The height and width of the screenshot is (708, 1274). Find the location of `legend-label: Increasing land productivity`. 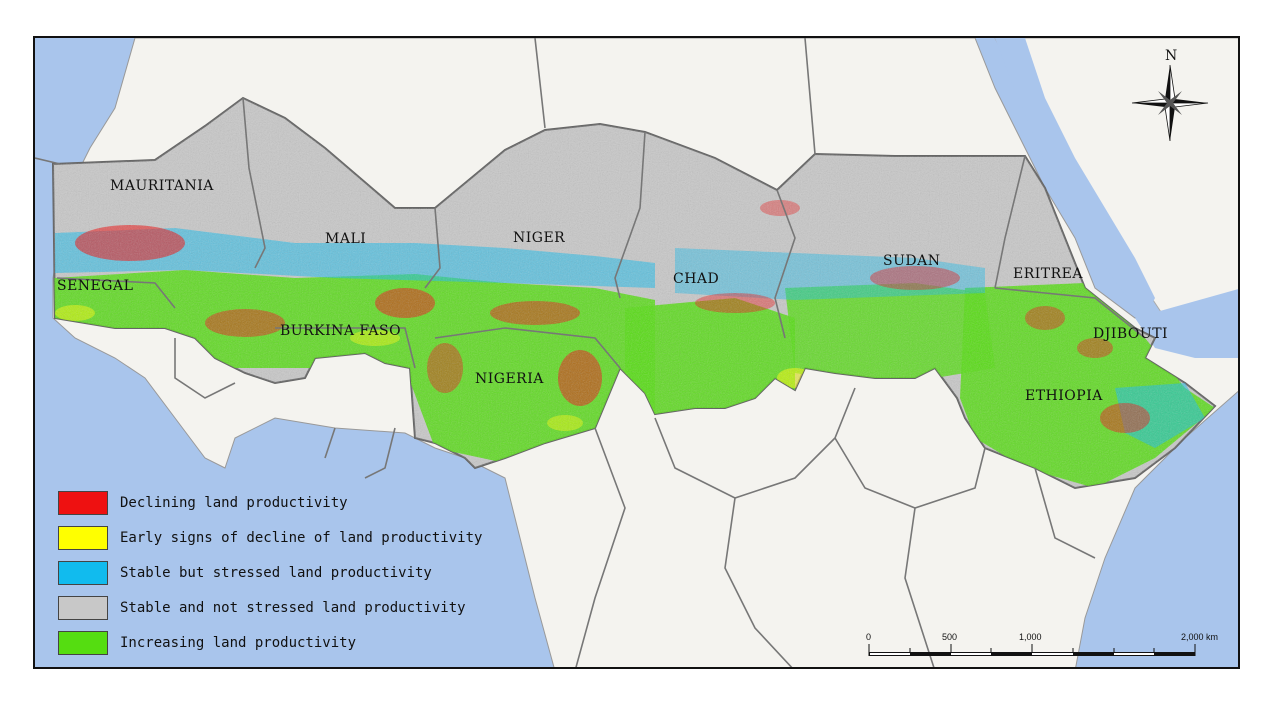

legend-label: Increasing land productivity is located at coordinates (238, 642).